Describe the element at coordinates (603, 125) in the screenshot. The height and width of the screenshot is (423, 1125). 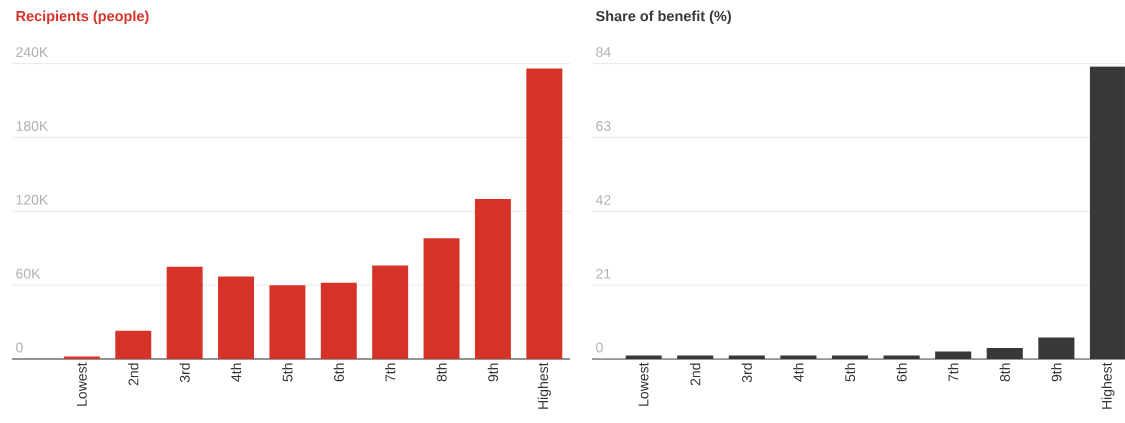
I see `y-tick-label: 63` at that location.